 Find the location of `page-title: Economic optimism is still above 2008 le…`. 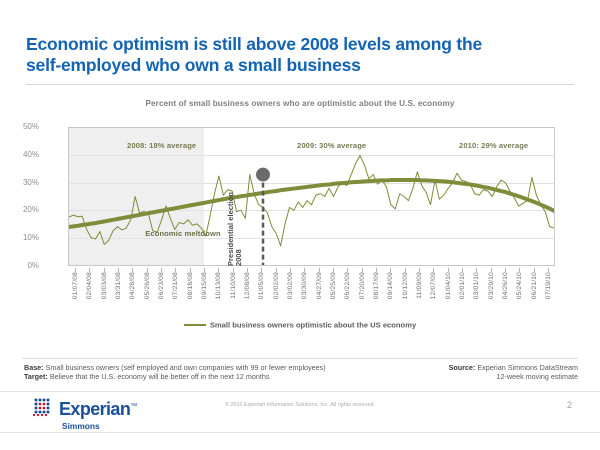

page-title: Economic optimism is still above 2008 le… is located at coordinates (300, 55).